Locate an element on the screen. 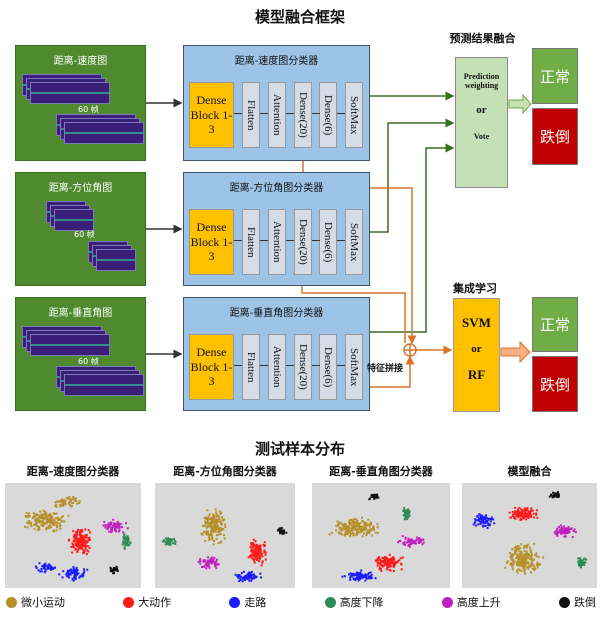 The image size is (600, 617). layer-arrow is located at coordinates (341, 240).